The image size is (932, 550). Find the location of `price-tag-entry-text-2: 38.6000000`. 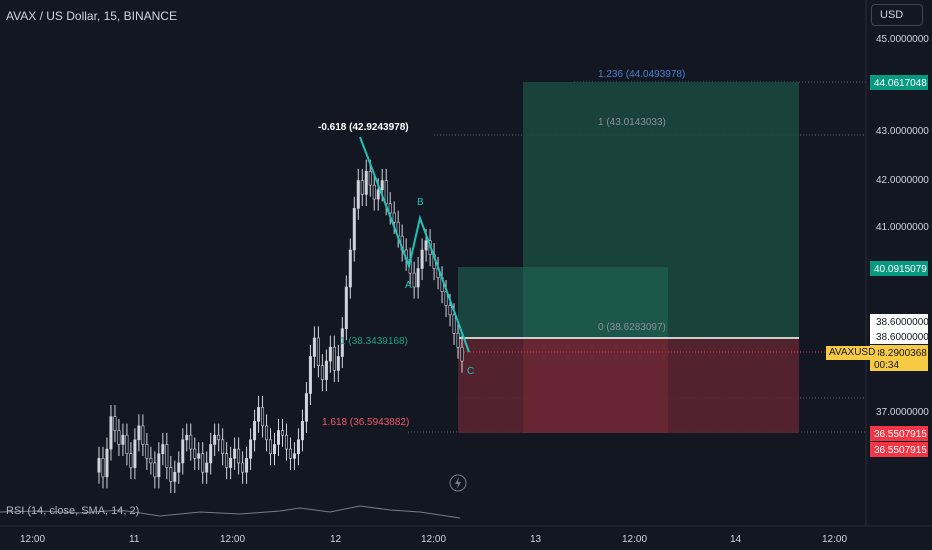

price-tag-entry-text-2: 38.6000000 is located at coordinates (902, 337).